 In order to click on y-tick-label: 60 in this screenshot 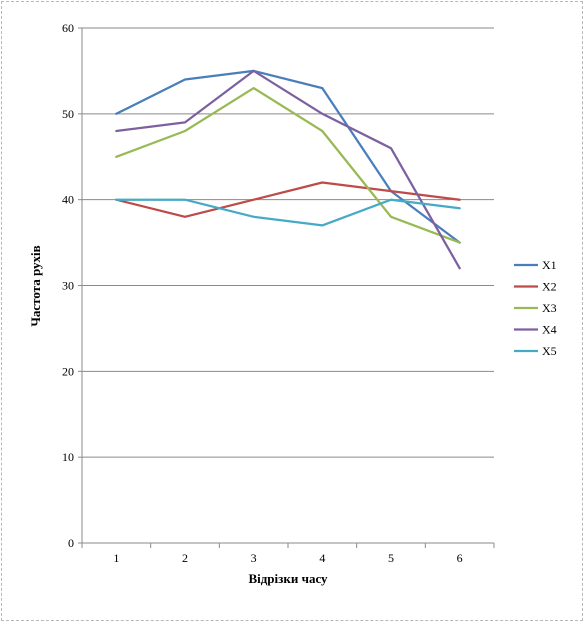, I will do `click(68, 28)`.